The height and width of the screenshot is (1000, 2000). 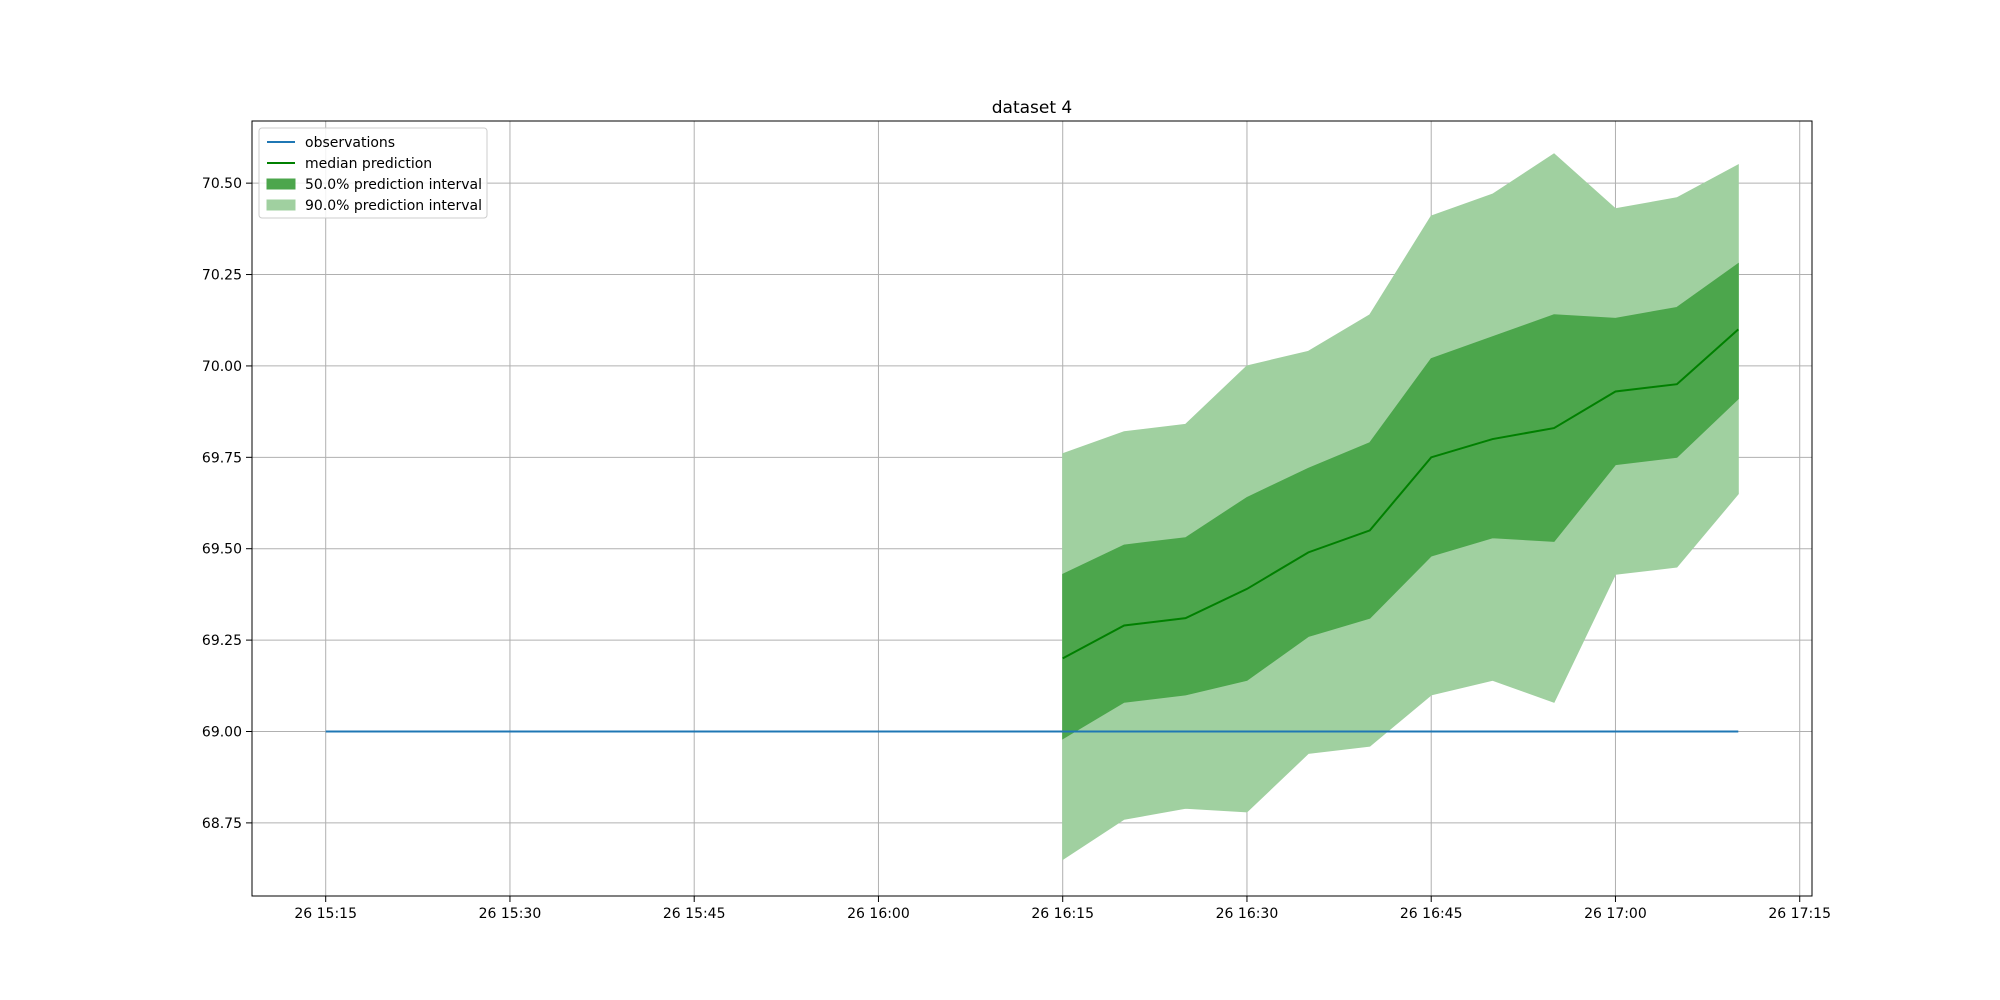 I want to click on legend-label: 90.0% prediction interval, so click(x=393, y=206).